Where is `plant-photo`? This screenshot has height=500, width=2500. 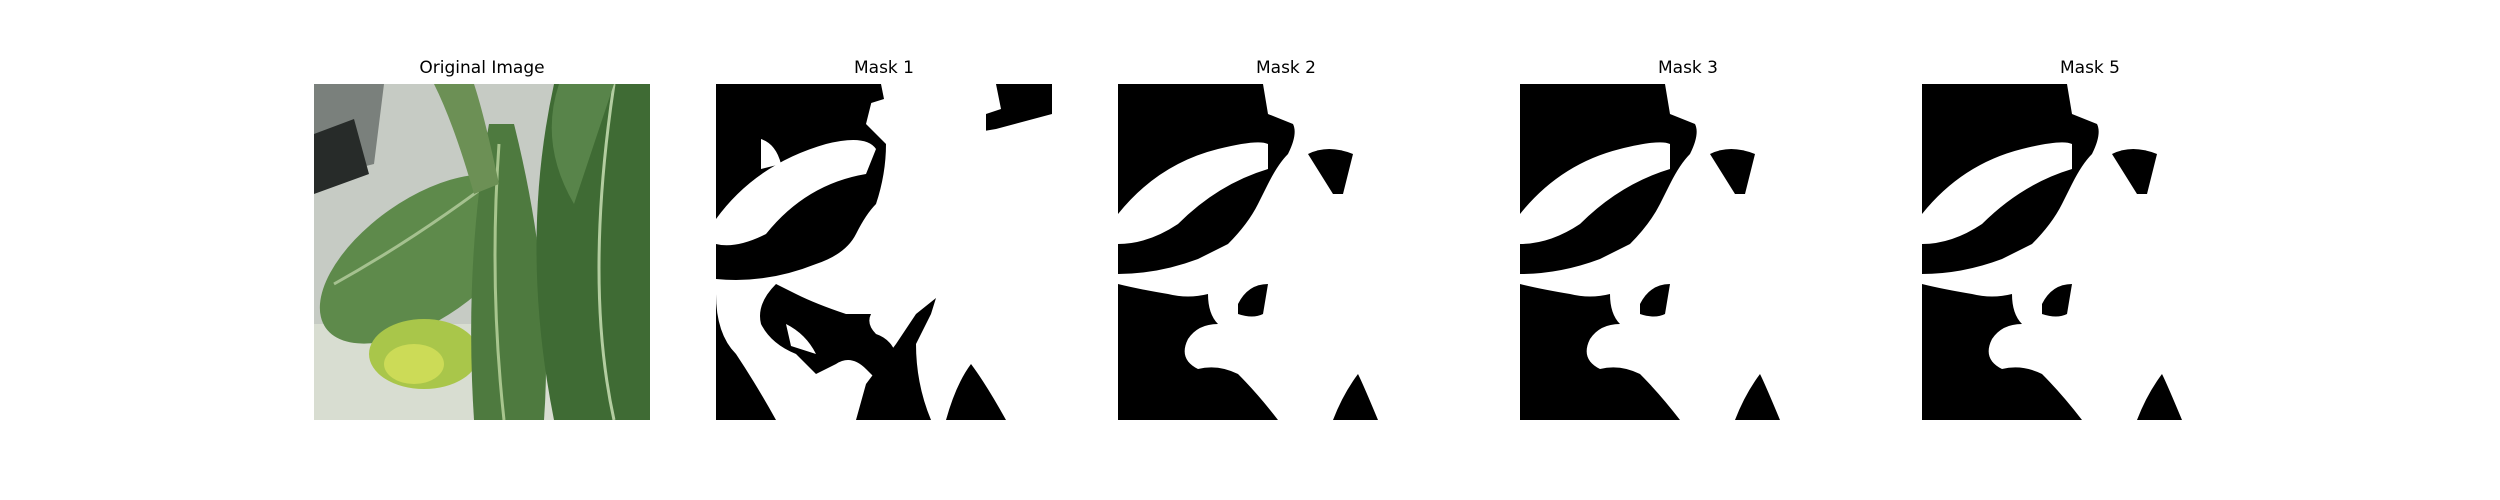 plant-photo is located at coordinates (482, 252).